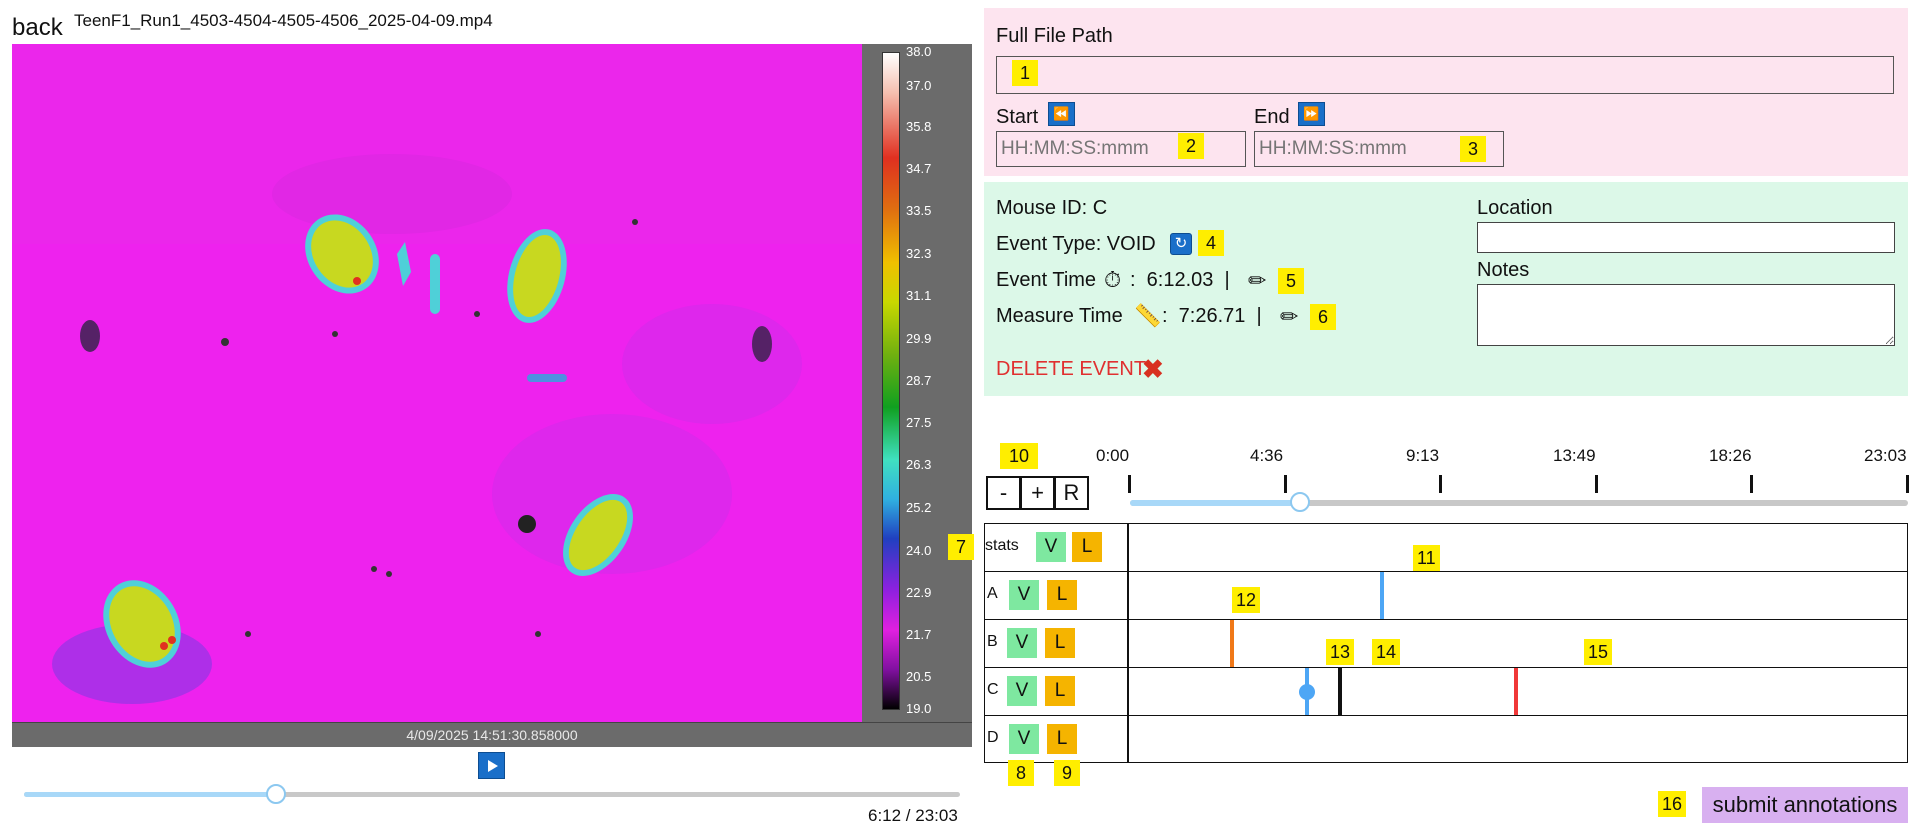 The height and width of the screenshot is (833, 1920). Describe the element at coordinates (1598, 652) in the screenshot. I see `annotation-badge: 15` at that location.